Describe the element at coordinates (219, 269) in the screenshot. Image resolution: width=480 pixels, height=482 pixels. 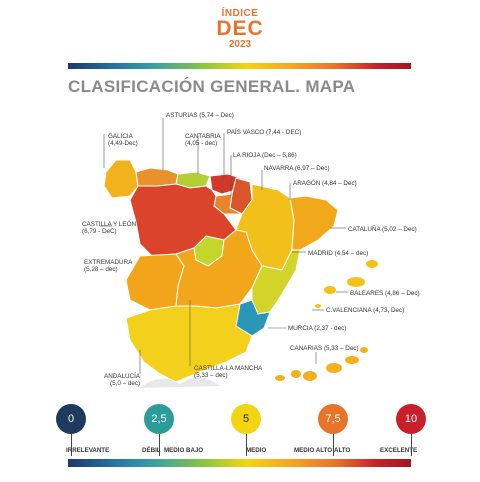
I see `region-castilla-la-mancha` at that location.